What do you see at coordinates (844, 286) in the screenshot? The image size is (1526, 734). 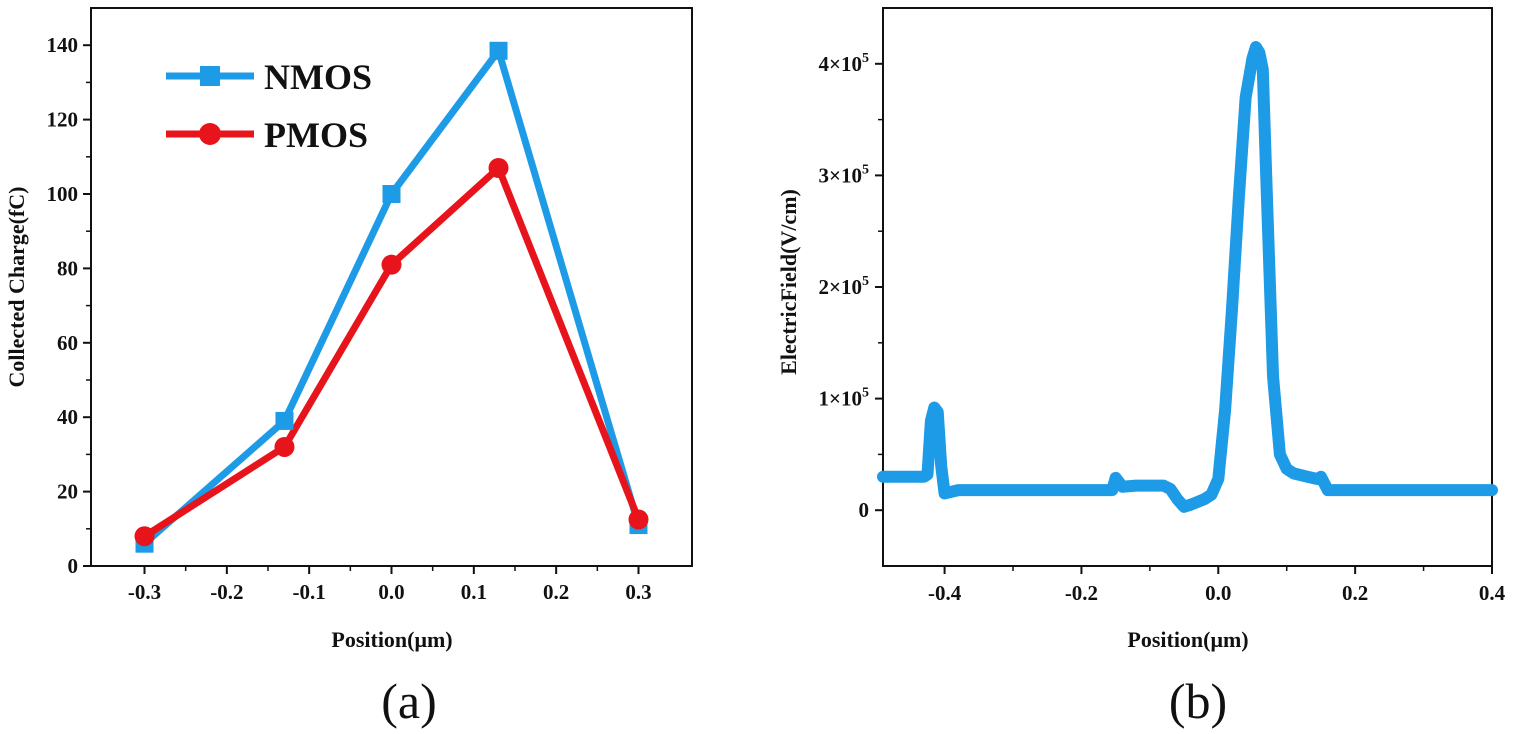 I see `y-tick-label-b: 2×10⁵` at bounding box center [844, 286].